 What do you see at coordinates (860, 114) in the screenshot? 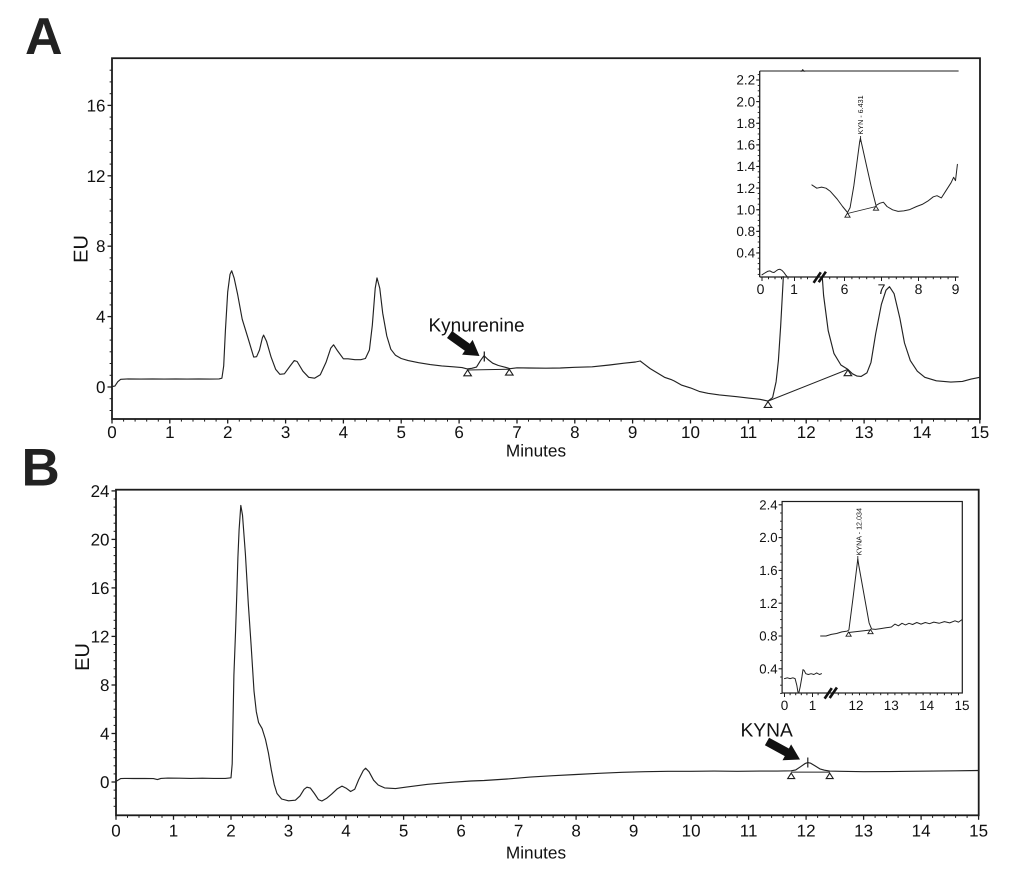
I see `svg-text: KYN - 6.431` at bounding box center [860, 114].